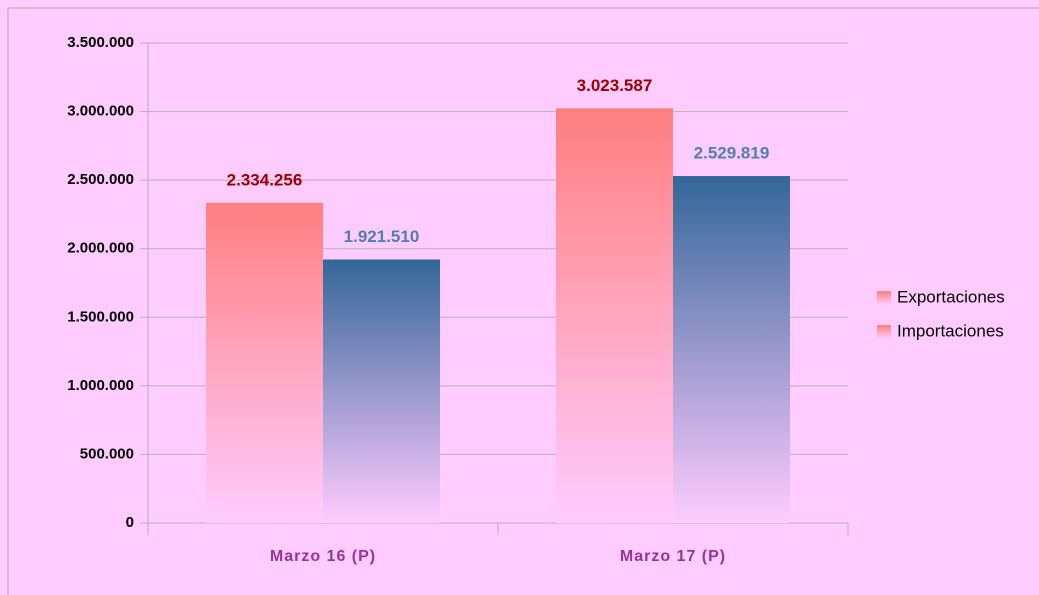  Describe the element at coordinates (615, 85) in the screenshot. I see `value-label: 3.023.587` at that location.